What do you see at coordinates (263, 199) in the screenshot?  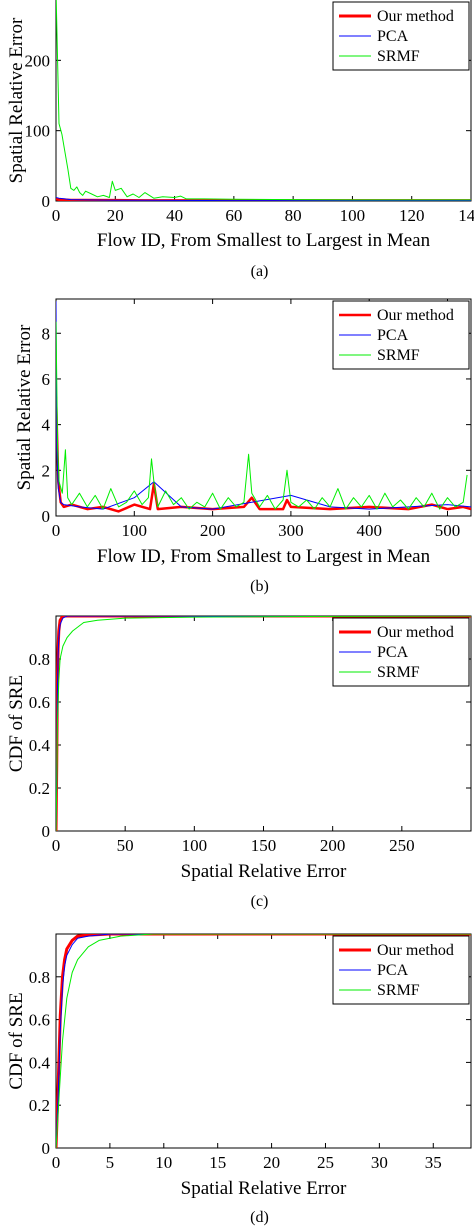 I see `series-line-pca` at bounding box center [263, 199].